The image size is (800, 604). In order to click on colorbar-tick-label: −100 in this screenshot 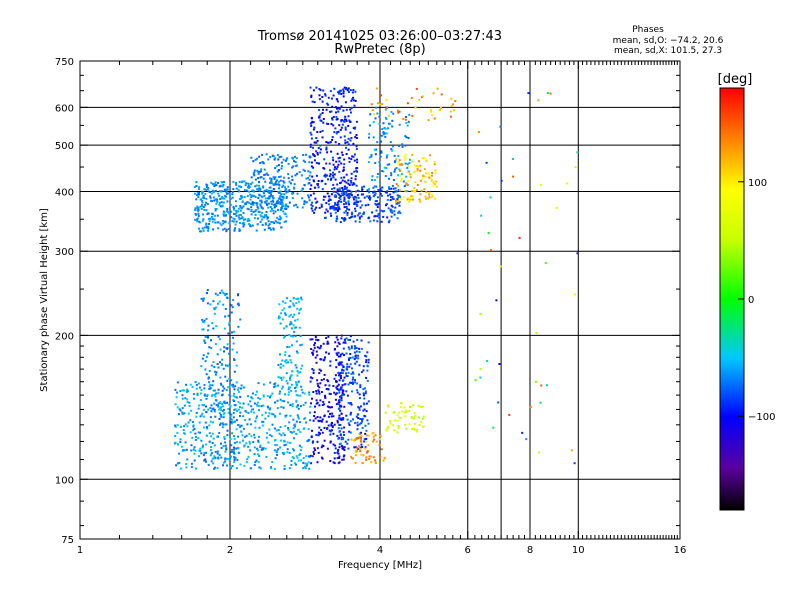, I will do `click(761, 417)`.